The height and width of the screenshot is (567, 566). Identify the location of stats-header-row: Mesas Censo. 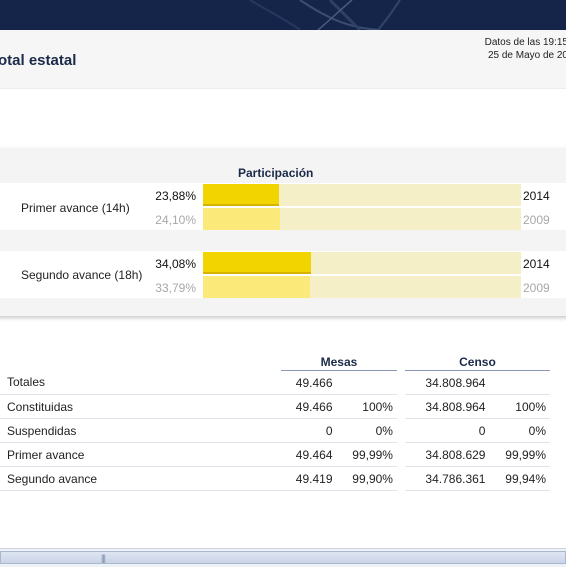
(275, 362).